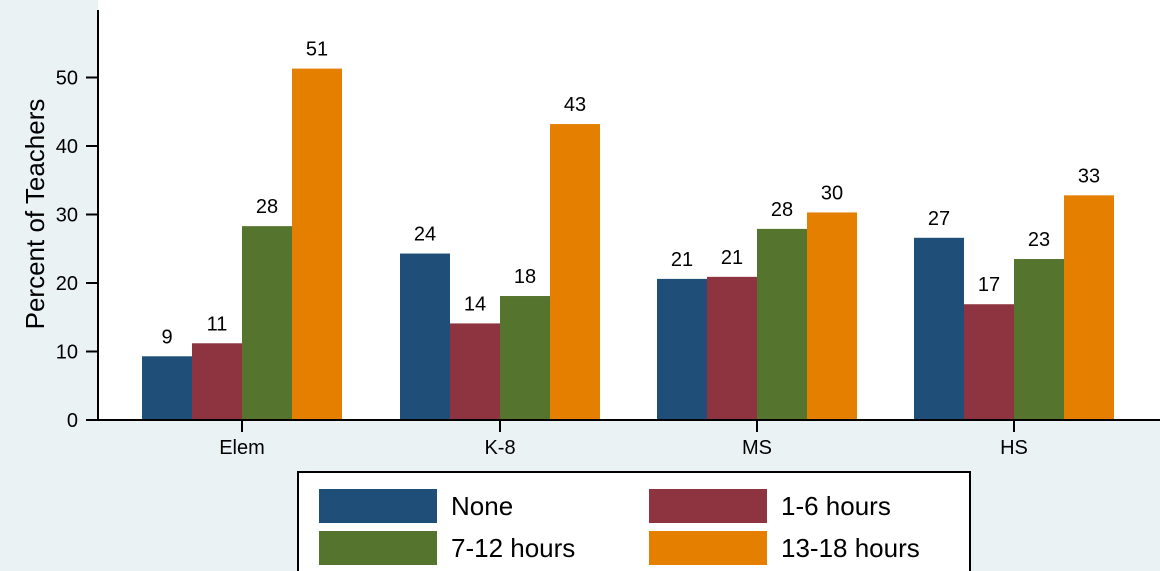  Describe the element at coordinates (67, 79) in the screenshot. I see `y-tick-label: 50` at that location.